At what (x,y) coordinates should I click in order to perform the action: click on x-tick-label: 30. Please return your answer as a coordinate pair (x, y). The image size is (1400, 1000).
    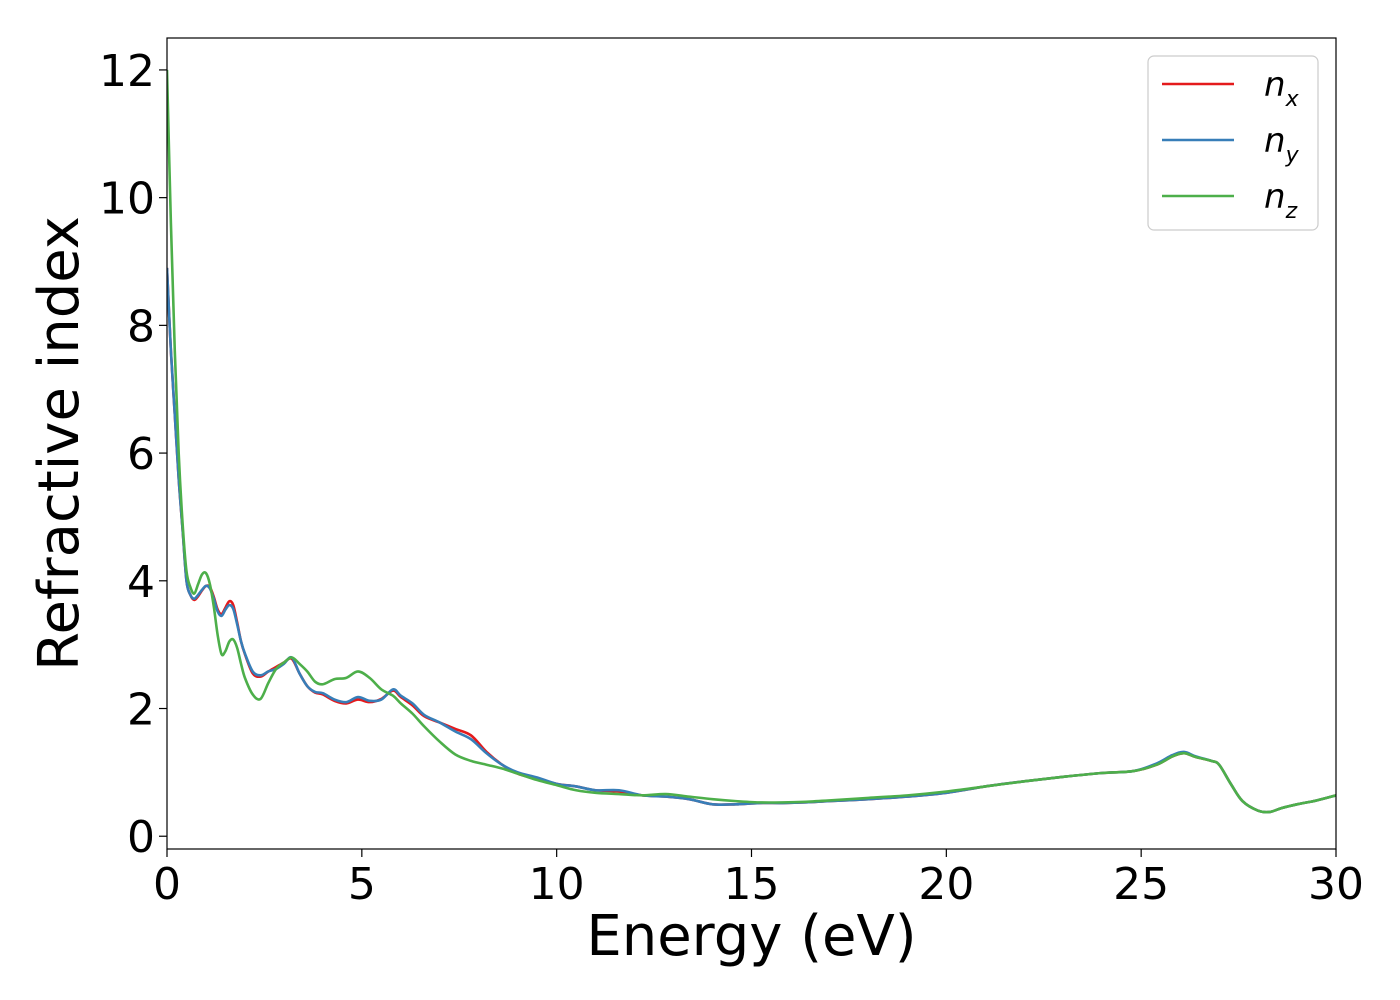
    Looking at the image, I should click on (1336, 884).